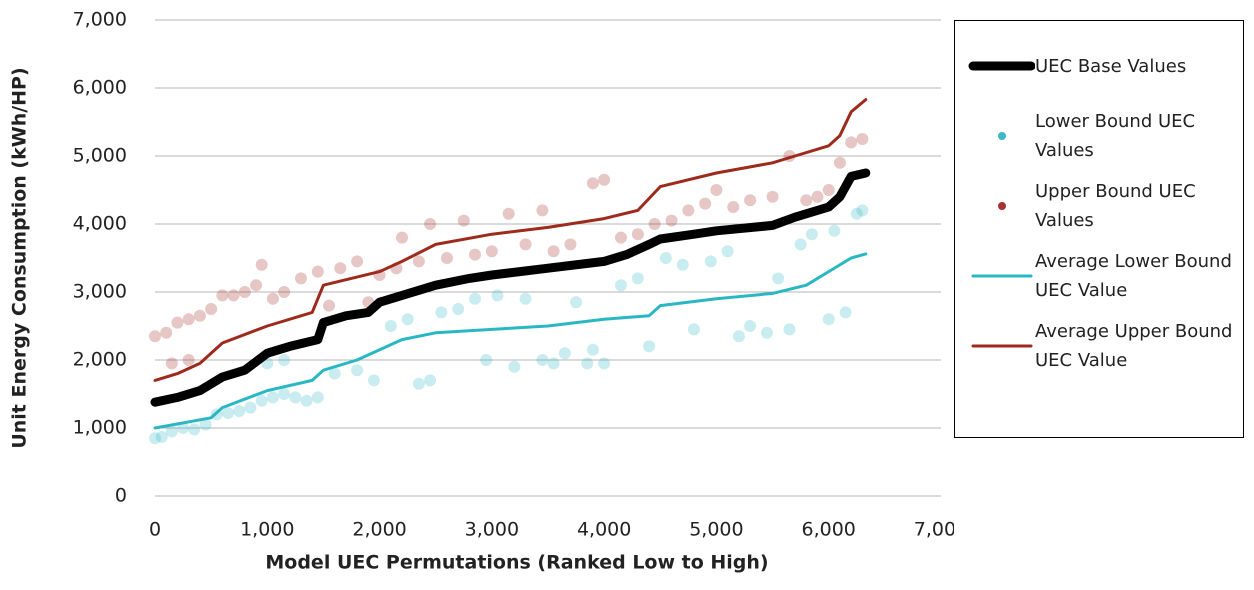 This screenshot has height=590, width=1254. Describe the element at coordinates (100, 20) in the screenshot. I see `y-tick-label: 7,000` at that location.